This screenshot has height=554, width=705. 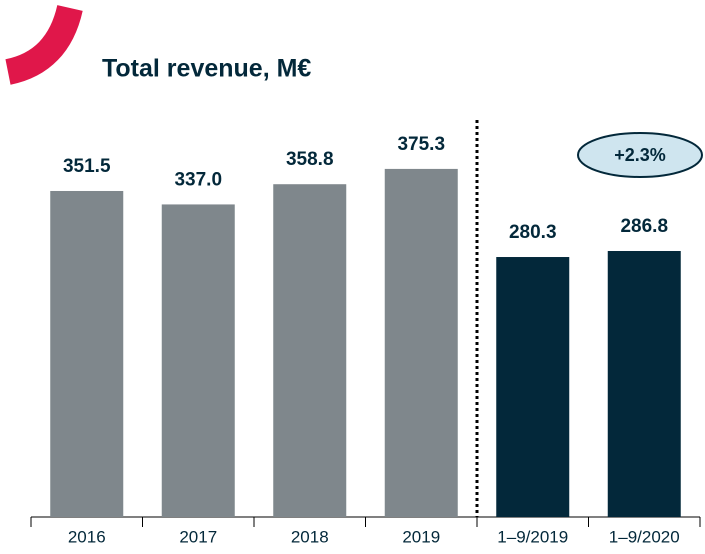 I want to click on chart-title: Total revenue, M€, so click(x=206, y=69).